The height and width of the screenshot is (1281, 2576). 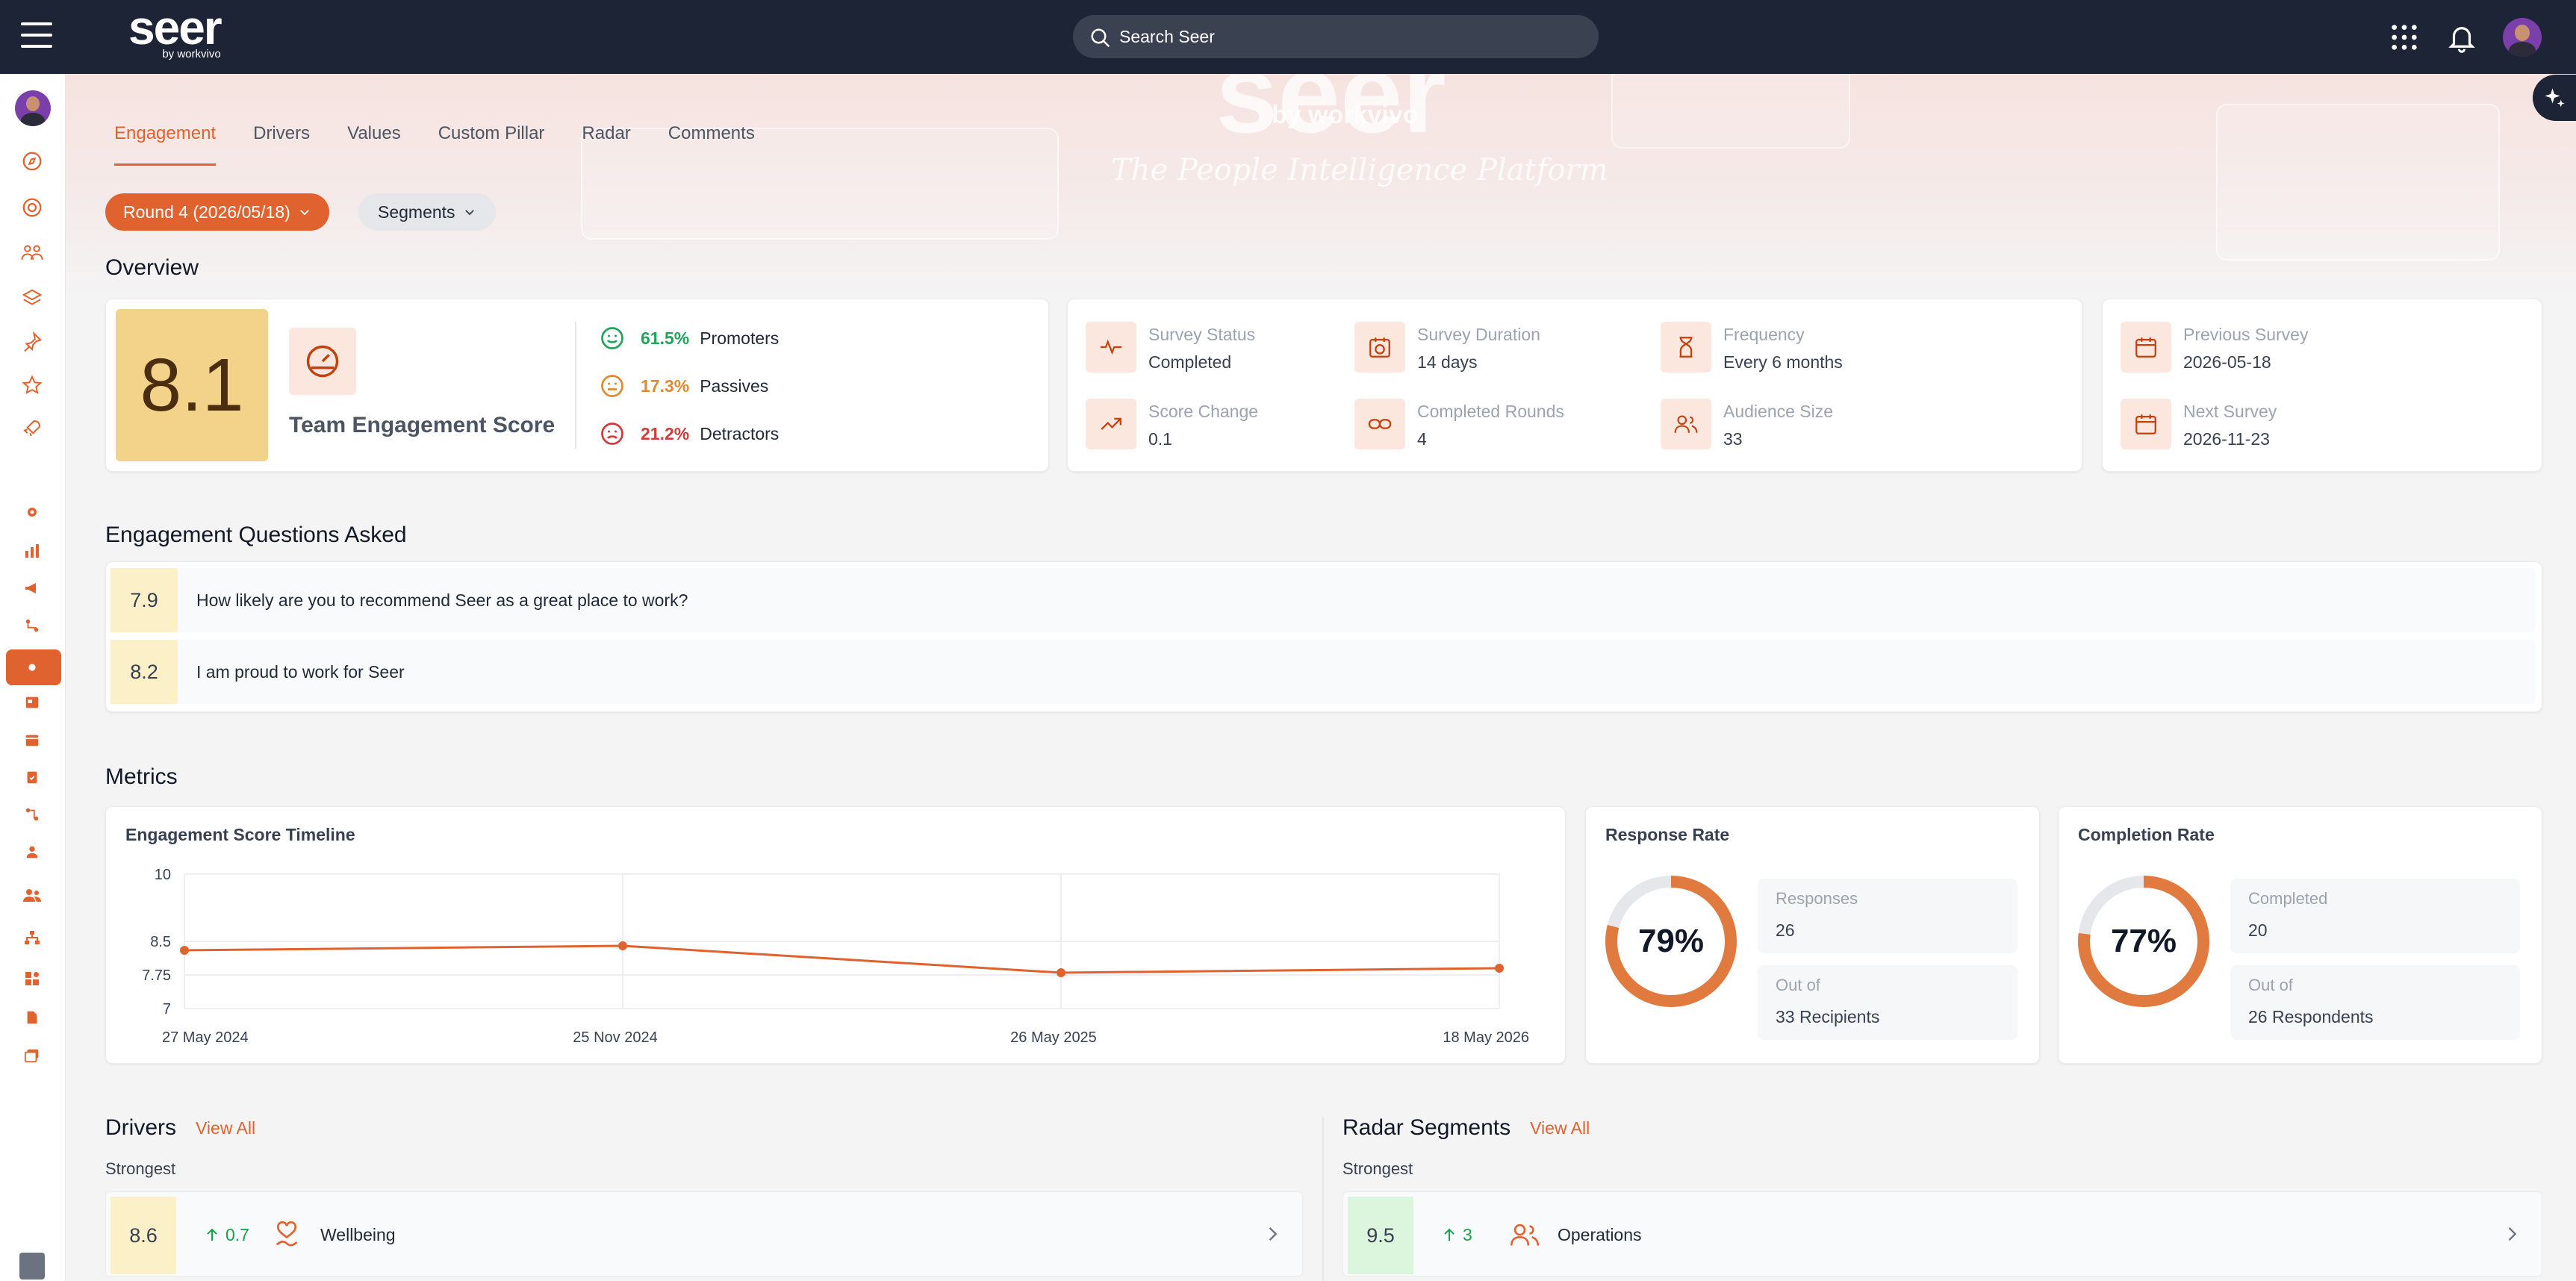 I want to click on score-change-stat: Score Change 0.1, so click(x=1172, y=424).